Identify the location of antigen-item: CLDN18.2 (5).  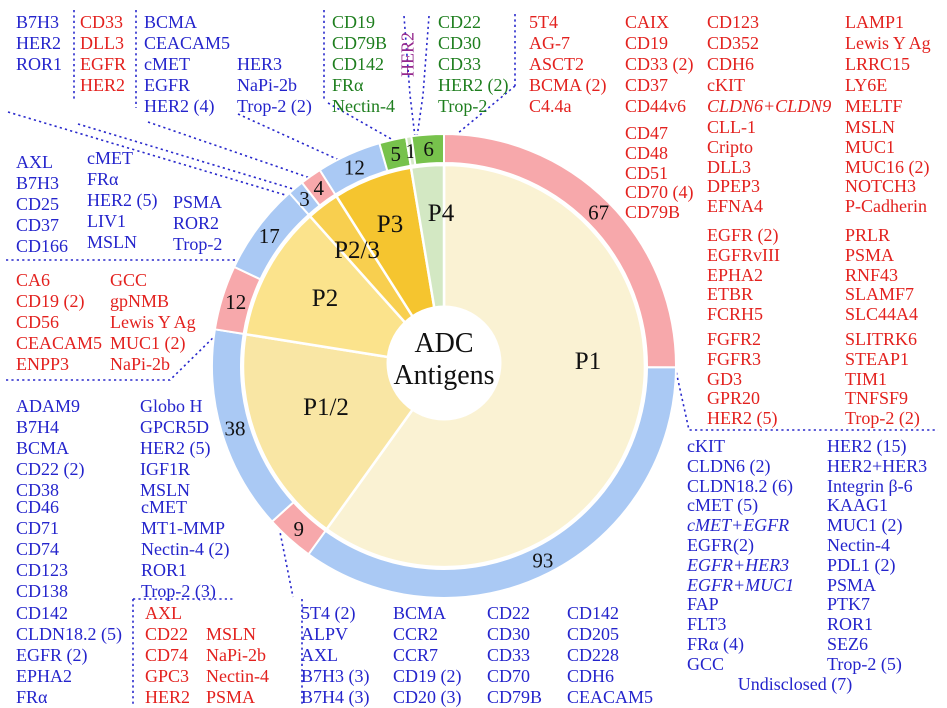
(69, 634).